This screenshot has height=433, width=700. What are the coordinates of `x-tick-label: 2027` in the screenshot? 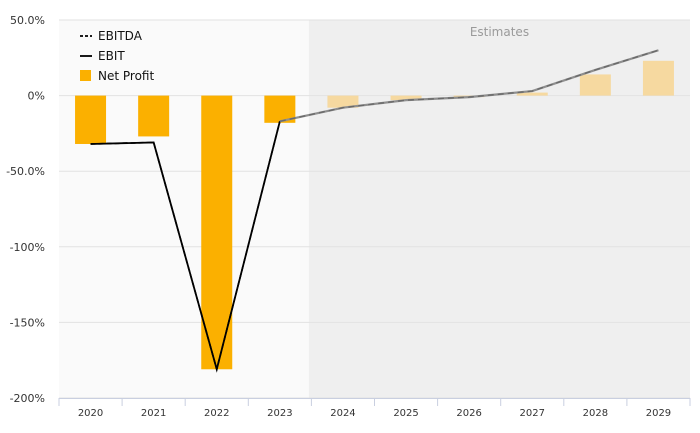 It's located at (532, 413).